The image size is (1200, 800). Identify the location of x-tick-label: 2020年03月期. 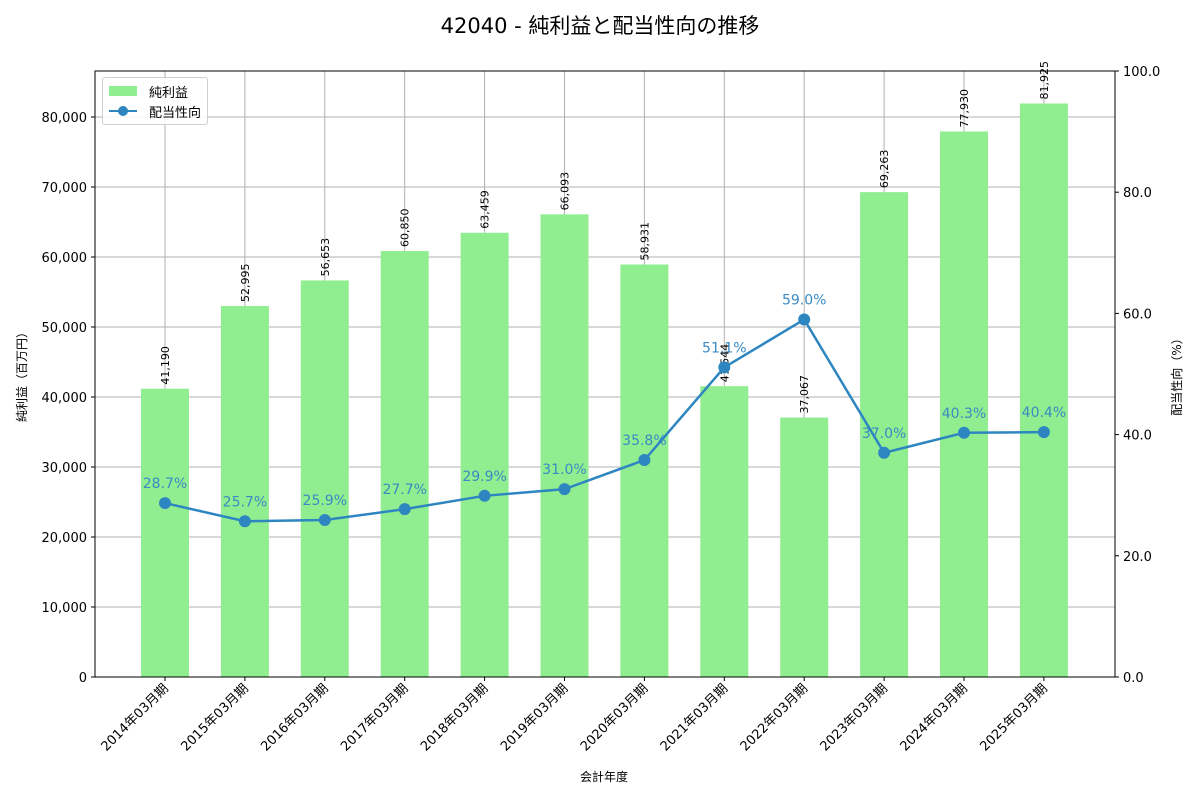
(614, 717).